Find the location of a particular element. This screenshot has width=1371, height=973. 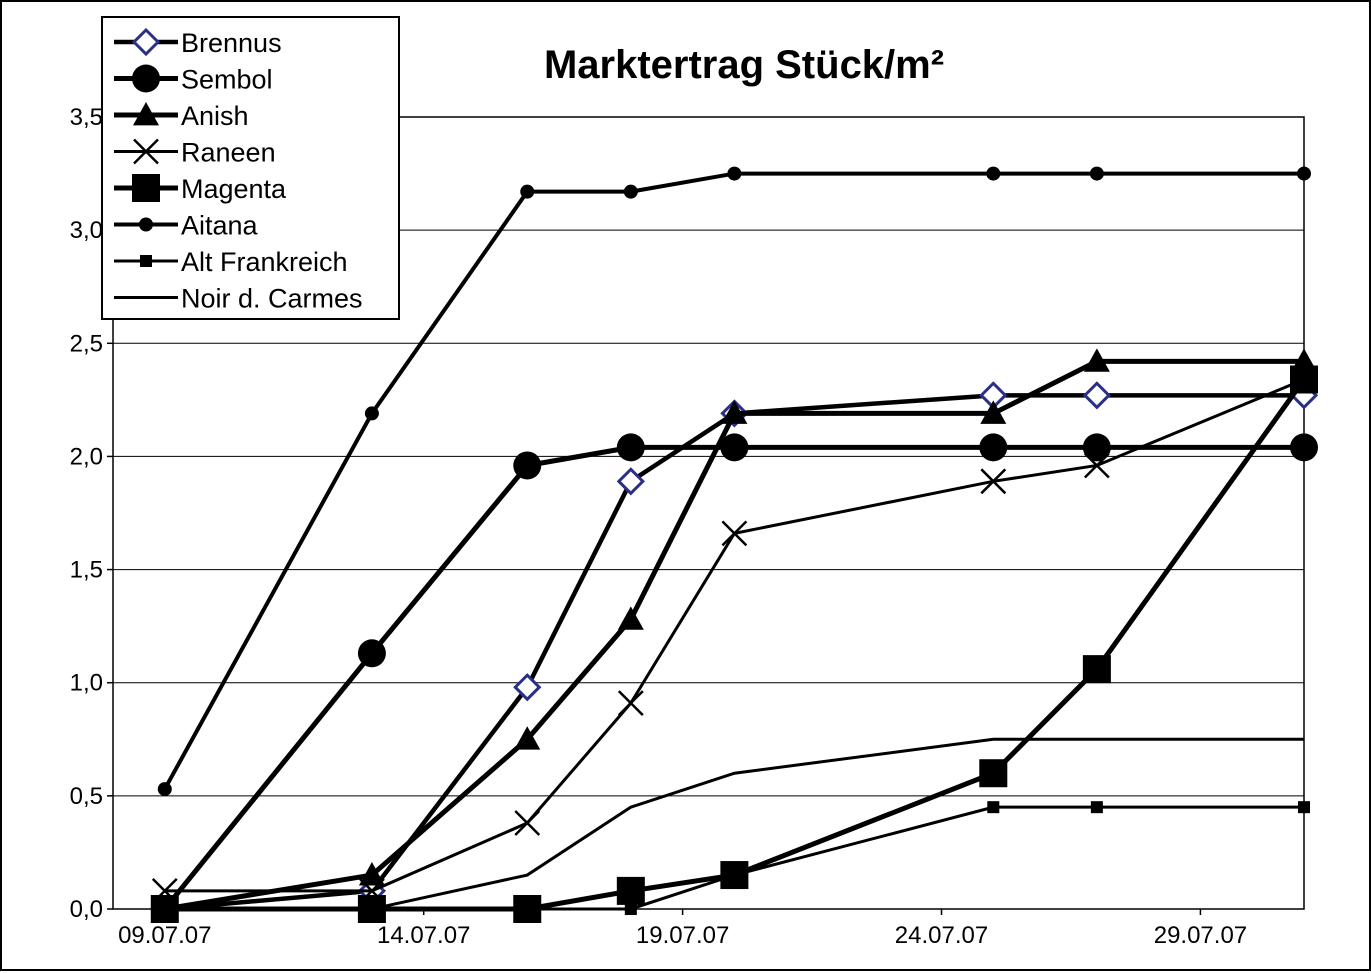

x-tick-label: 19.07.07 is located at coordinates (682, 935).